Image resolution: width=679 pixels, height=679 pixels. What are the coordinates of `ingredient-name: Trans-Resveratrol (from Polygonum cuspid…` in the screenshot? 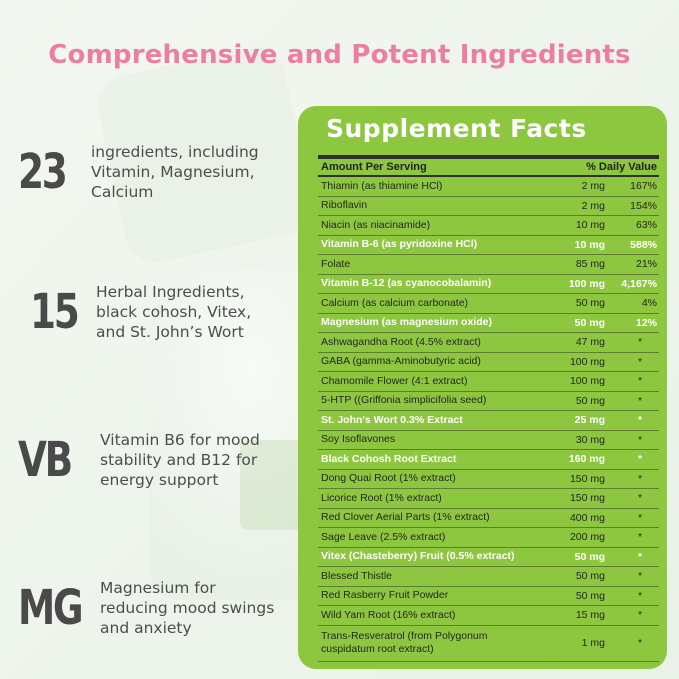 It's located at (404, 642).